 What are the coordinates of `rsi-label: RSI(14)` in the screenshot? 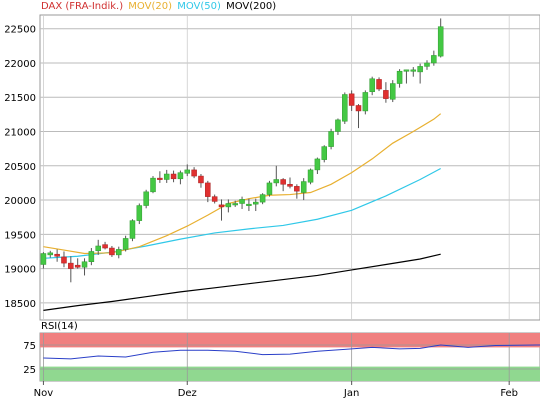 It's located at (59, 326).